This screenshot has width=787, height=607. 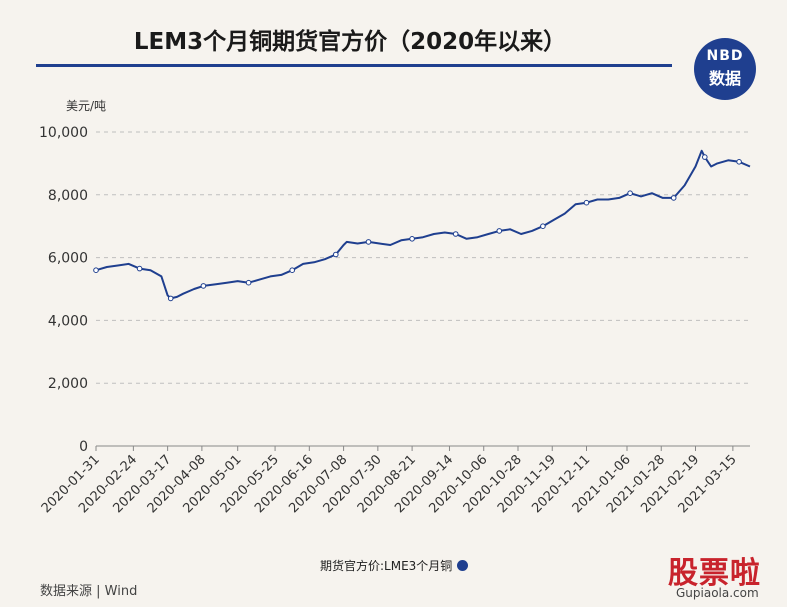 What do you see at coordinates (386, 566) in the screenshot?
I see `legend-label: 期货官方价:LME3个月铜` at bounding box center [386, 566].